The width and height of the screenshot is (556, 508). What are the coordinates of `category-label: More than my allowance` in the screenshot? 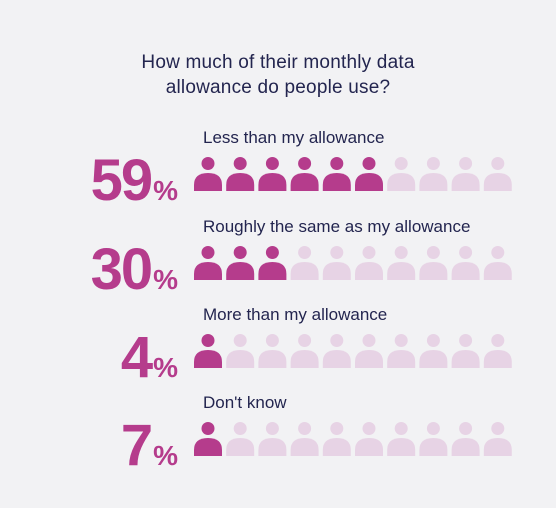 It's located at (295, 314).